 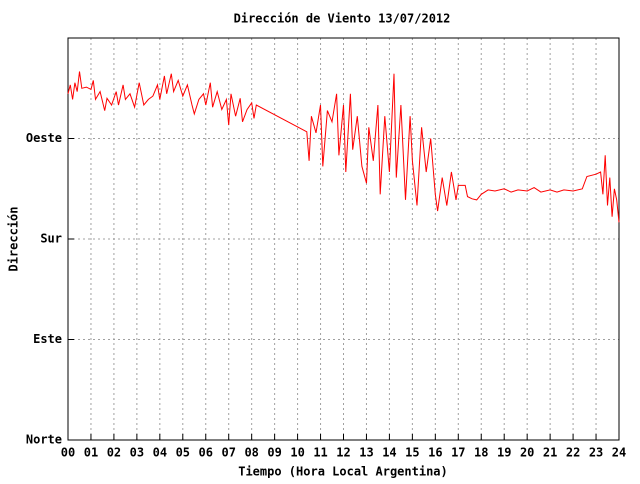 What do you see at coordinates (342, 19) in the screenshot?
I see `chart-title: Dirección de Viento 13/07/2012` at bounding box center [342, 19].